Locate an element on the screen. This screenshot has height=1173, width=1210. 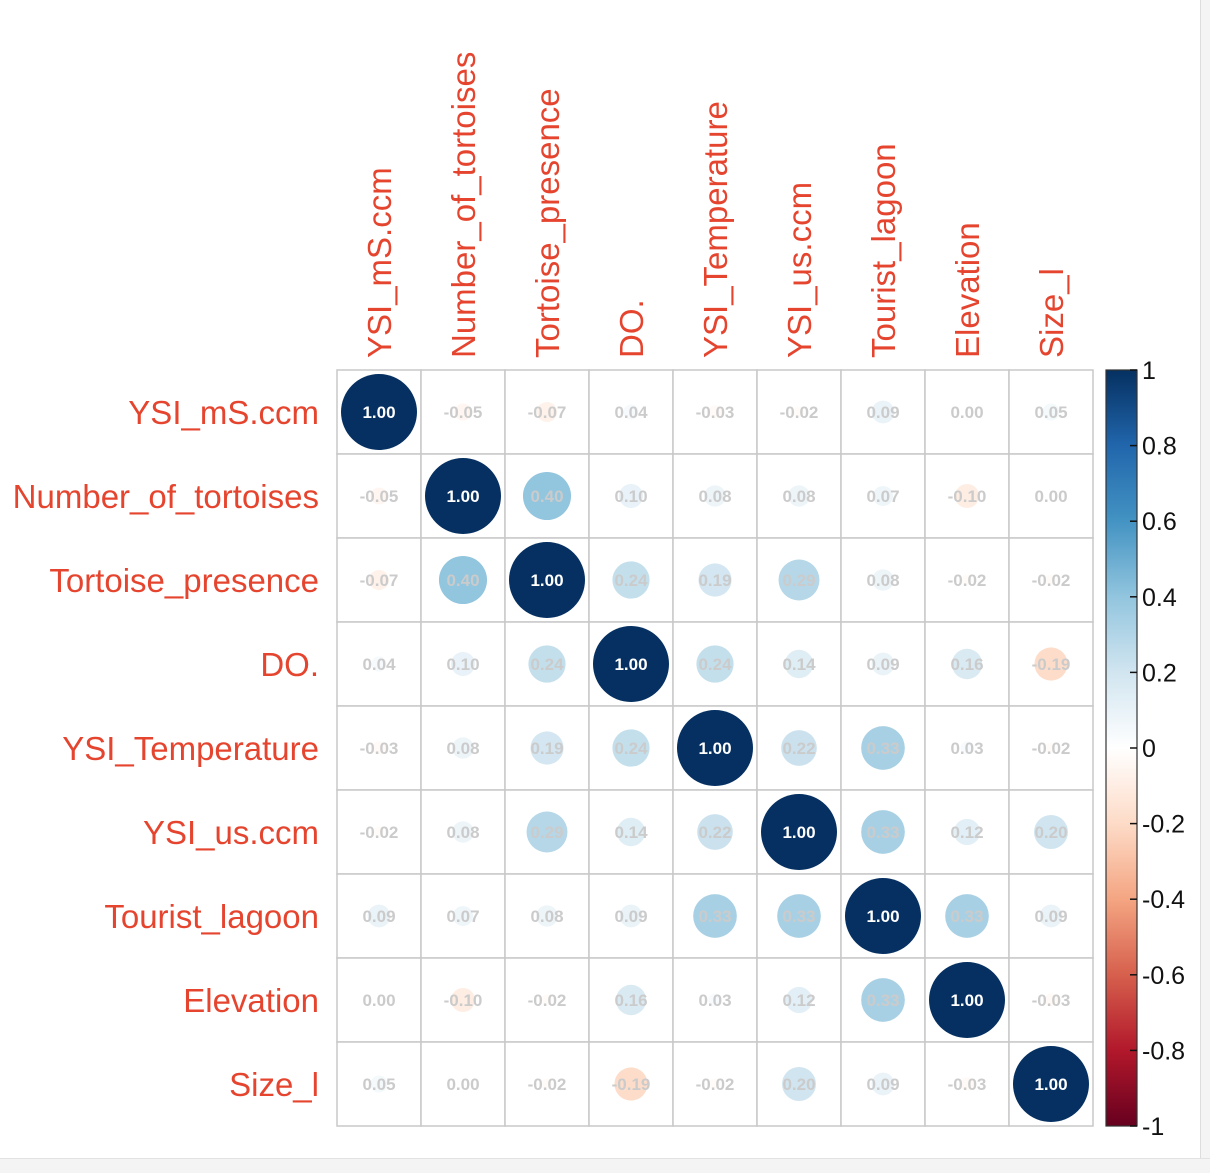
coef-label-3-8: -0.19 is located at coordinates (1051, 664).